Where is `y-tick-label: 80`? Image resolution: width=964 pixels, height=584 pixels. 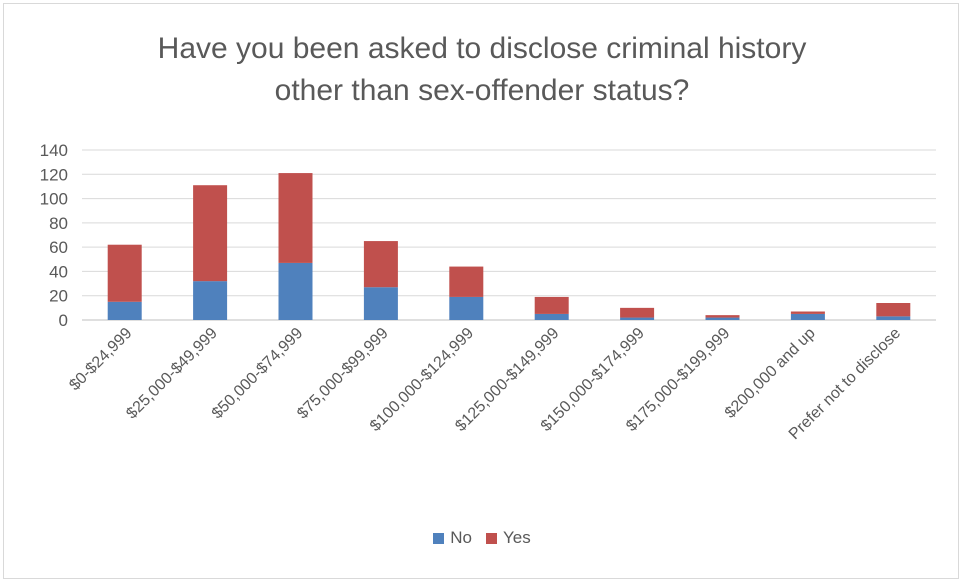
y-tick-label: 80 is located at coordinates (58, 223).